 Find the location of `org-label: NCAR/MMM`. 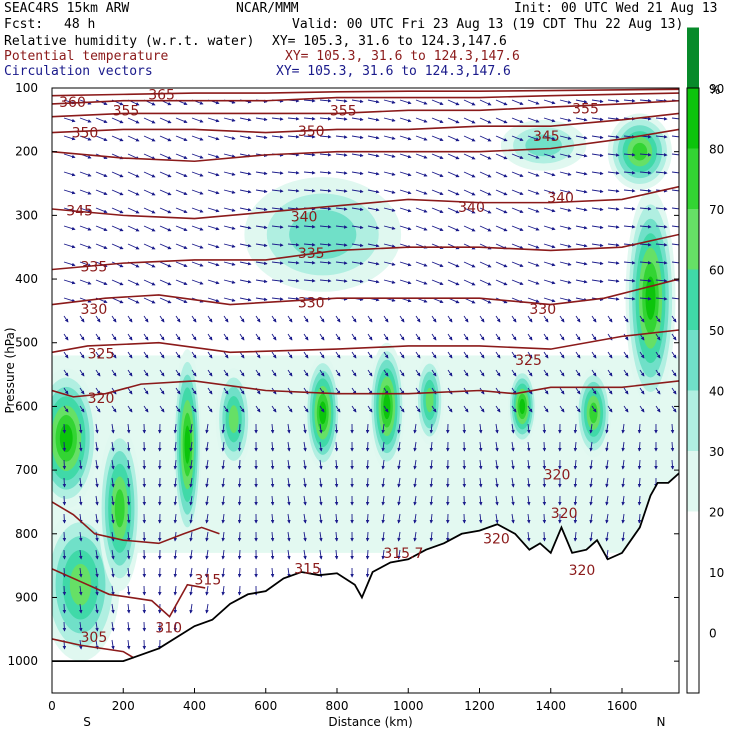

org-label: NCAR/MMM is located at coordinates (267, 8).